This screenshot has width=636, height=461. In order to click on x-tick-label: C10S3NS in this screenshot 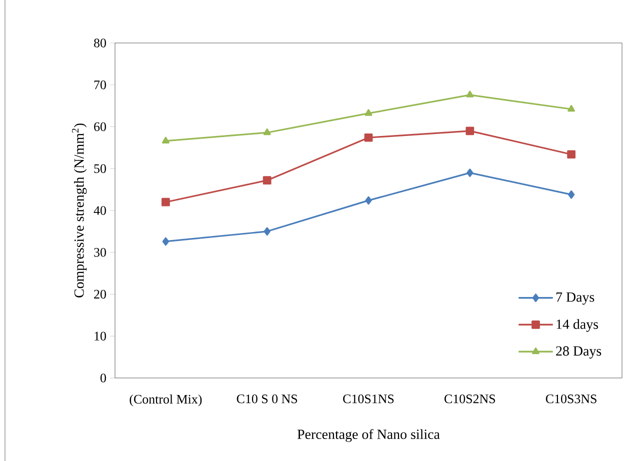, I will do `click(571, 399)`.